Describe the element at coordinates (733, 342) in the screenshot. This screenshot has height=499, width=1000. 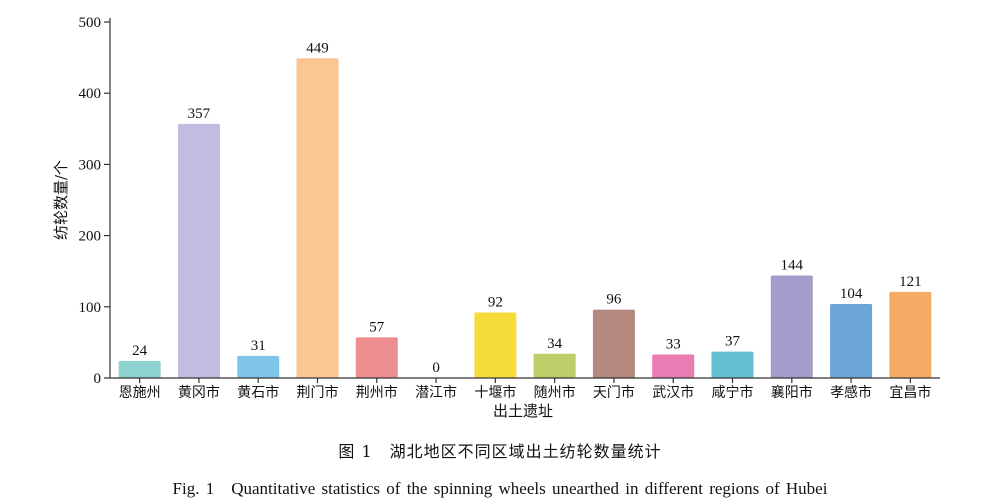
I see `bar-value-label: 37` at that location.